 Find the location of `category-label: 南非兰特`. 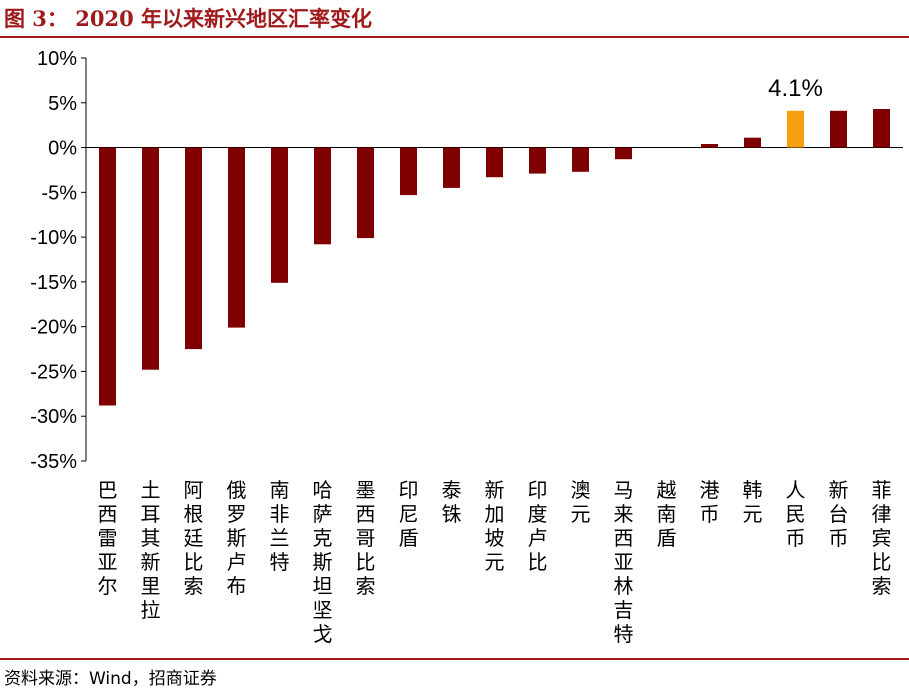

category-label: 南非兰特 is located at coordinates (279, 526).